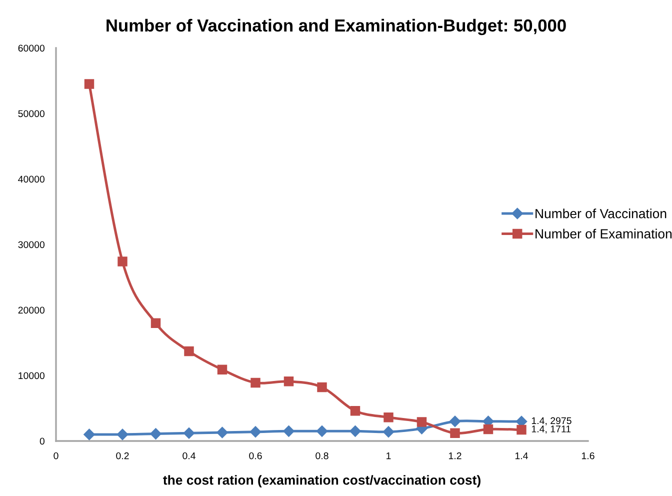 Image resolution: width=672 pixels, height=496 pixels. Describe the element at coordinates (601, 213) in the screenshot. I see `legend-label: Number of Vaccination` at that location.